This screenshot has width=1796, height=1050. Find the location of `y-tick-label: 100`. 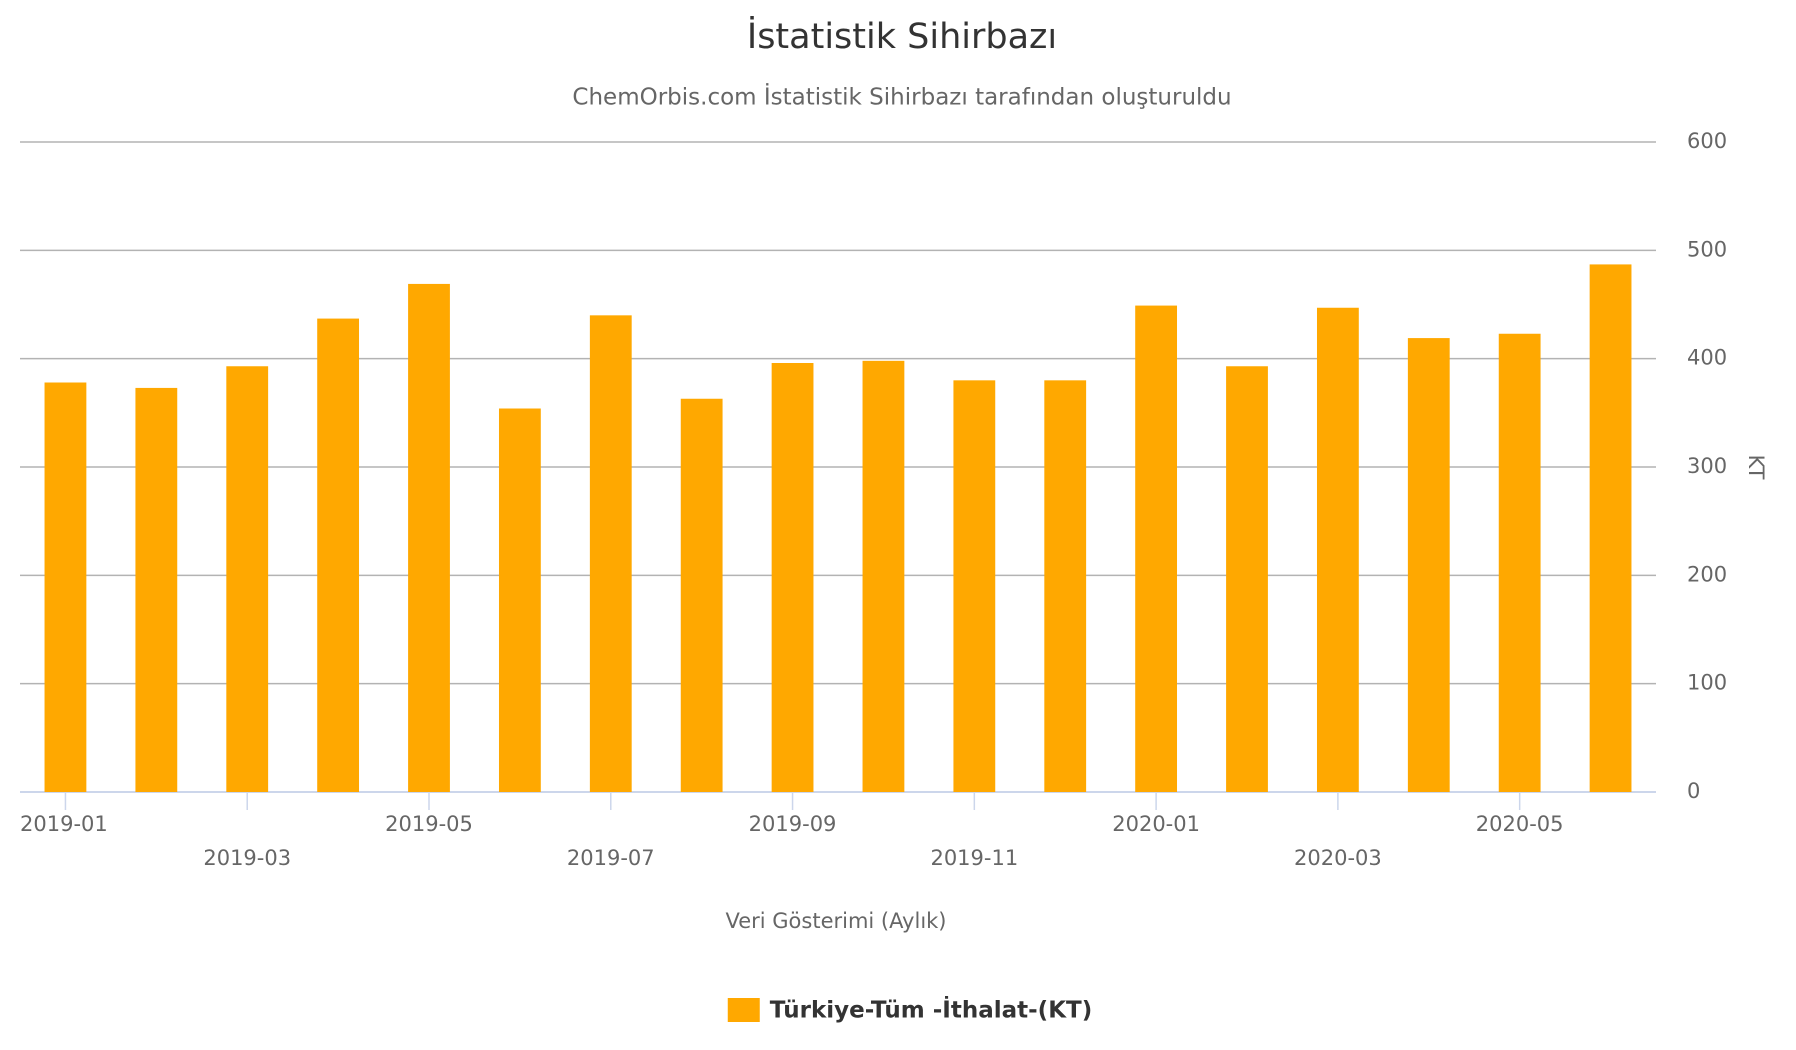

y-tick-label: 100 is located at coordinates (1707, 683).